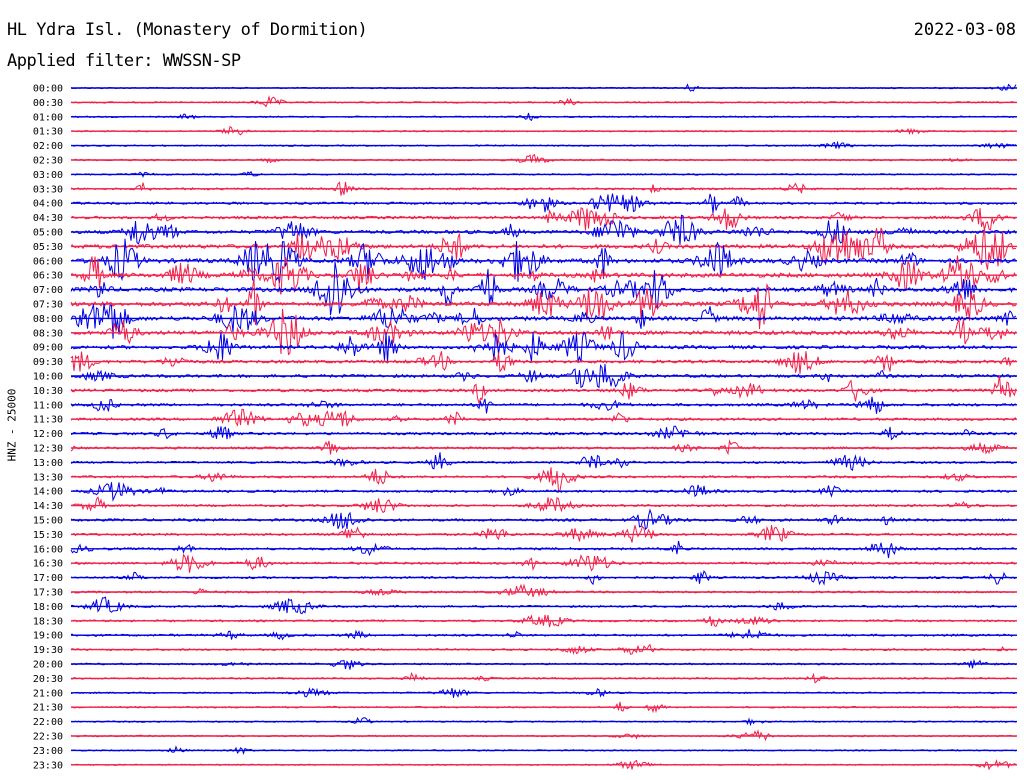 This screenshot has width=1024, height=780. Describe the element at coordinates (48, 189) in the screenshot. I see `time-tick-label: 03:30` at that location.